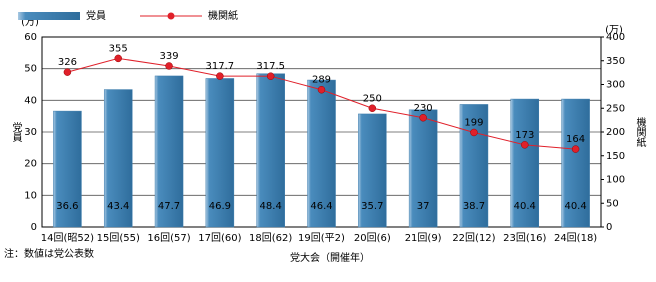 This screenshot has width=656, height=282. Describe the element at coordinates (321, 238) in the screenshot. I see `x-tick-label: 19回(平2)` at that location.